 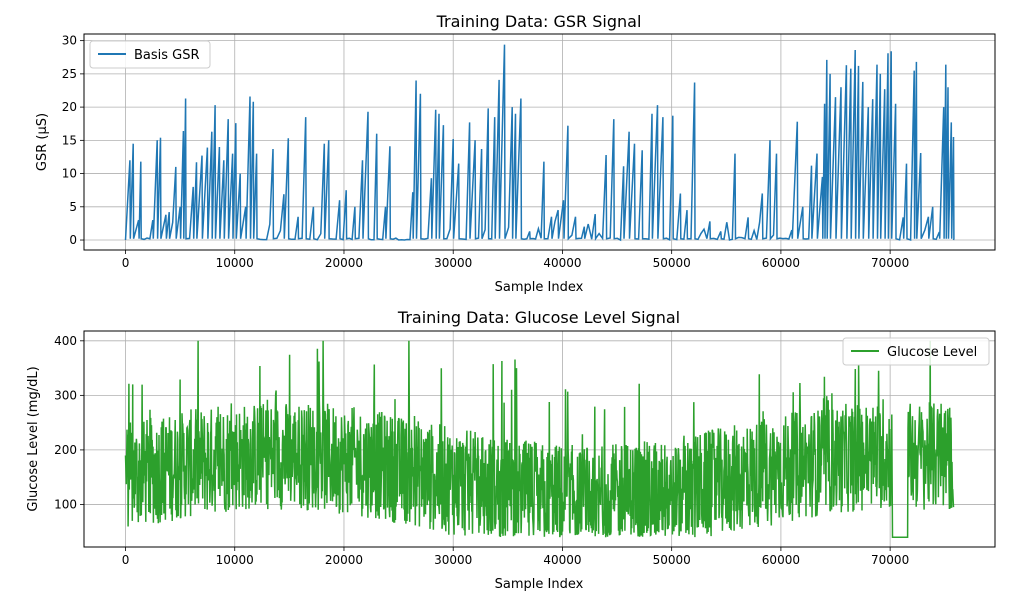 What do you see at coordinates (167, 55) in the screenshot?
I see `gsr-legend-label: Basis GSR` at bounding box center [167, 55].